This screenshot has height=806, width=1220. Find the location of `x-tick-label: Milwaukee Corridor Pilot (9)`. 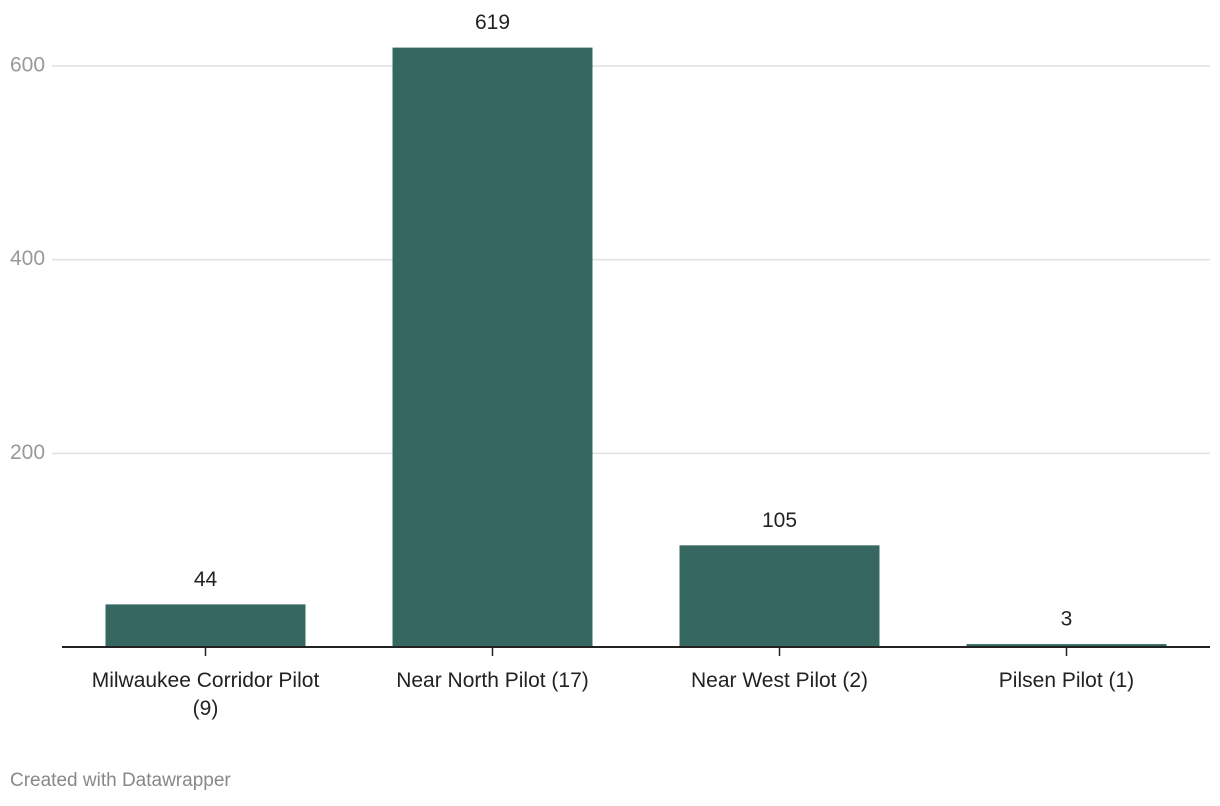

x-tick-label: Milwaukee Corridor Pilot (9) is located at coordinates (205, 694).